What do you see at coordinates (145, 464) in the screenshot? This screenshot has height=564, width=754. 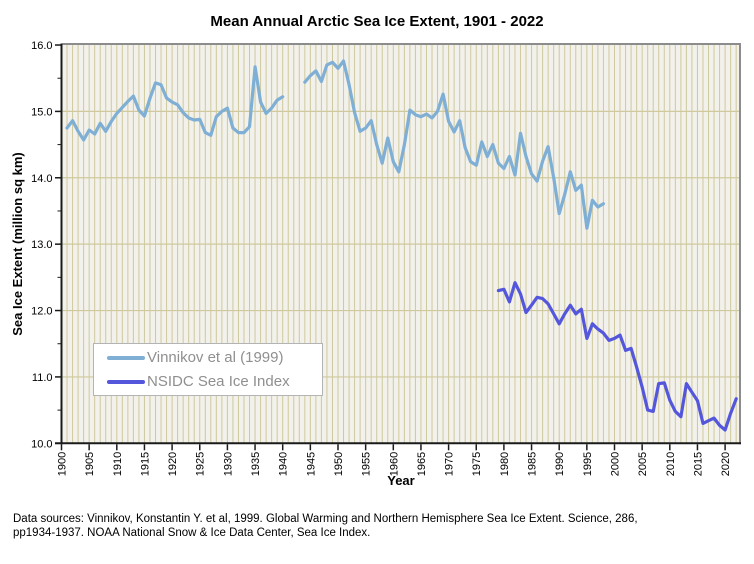 I see `svg-text: 1915` at bounding box center [145, 464].